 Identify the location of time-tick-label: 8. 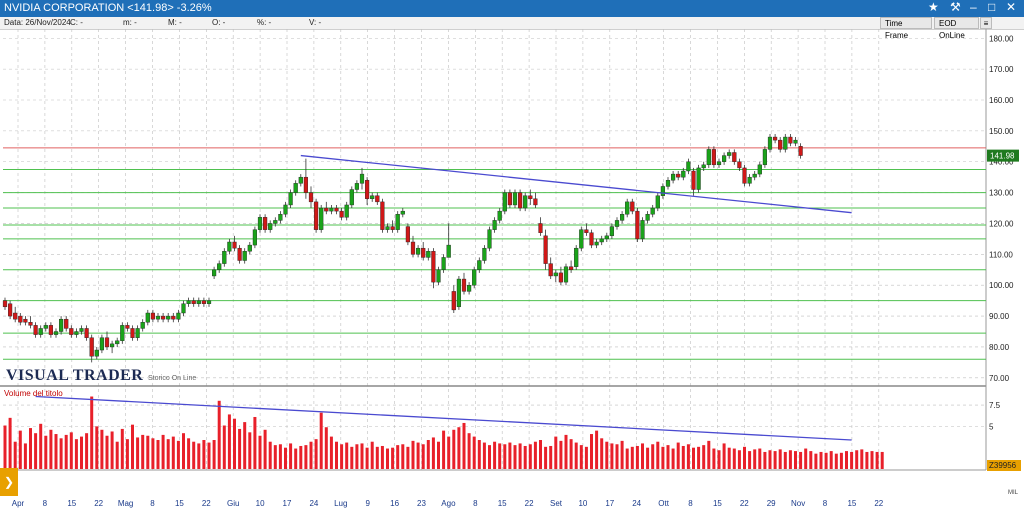
(825, 503).